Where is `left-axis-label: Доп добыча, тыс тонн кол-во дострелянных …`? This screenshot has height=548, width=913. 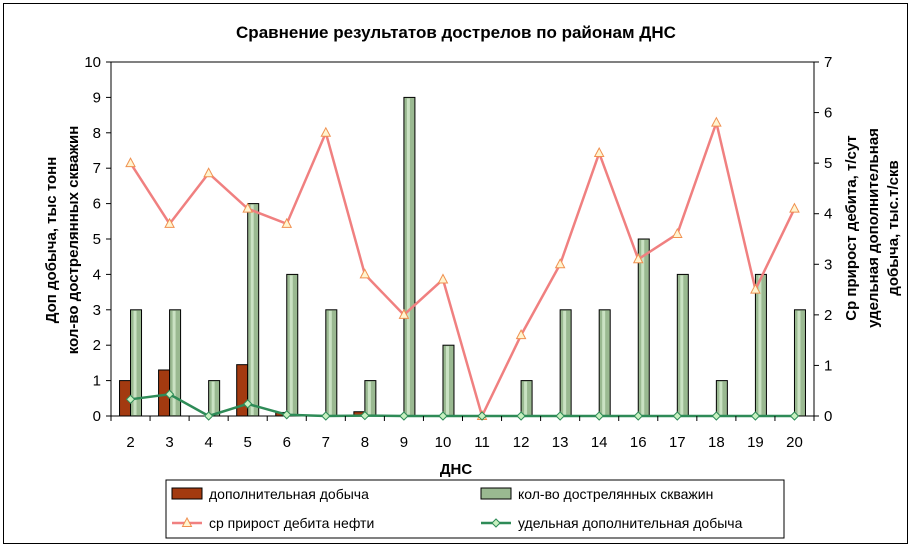
left-axis-label: Доп добыча, тыс тонн кол-во дострелянных … is located at coordinates (62, 240).